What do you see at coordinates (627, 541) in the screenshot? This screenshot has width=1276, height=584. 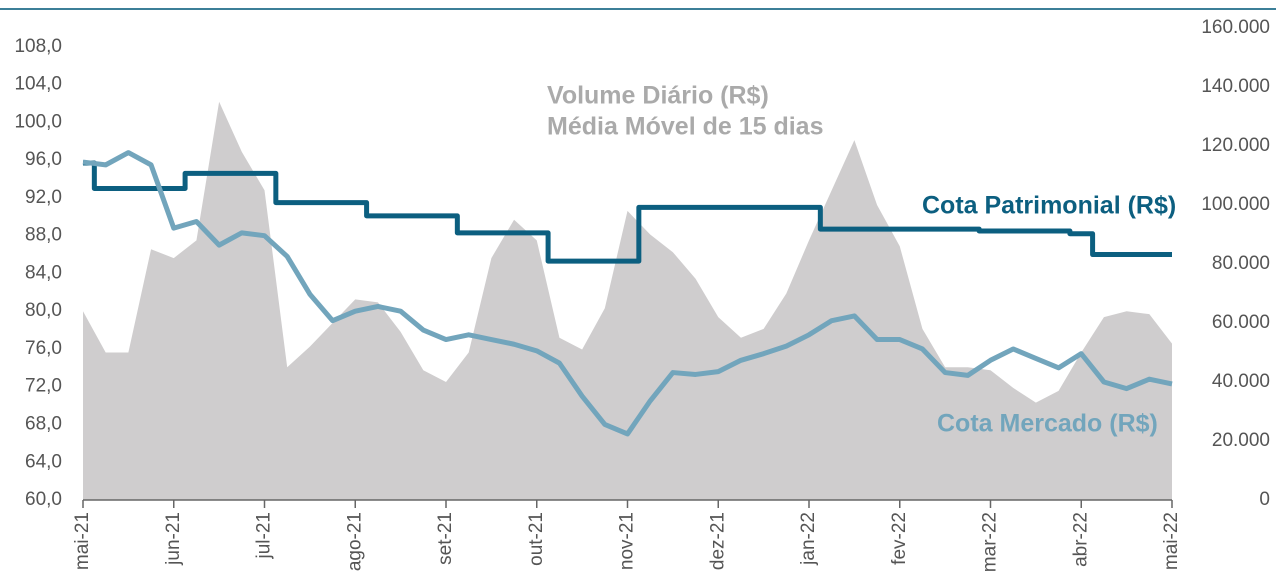 I see `x-tick-label: nov-21` at bounding box center [627, 541].